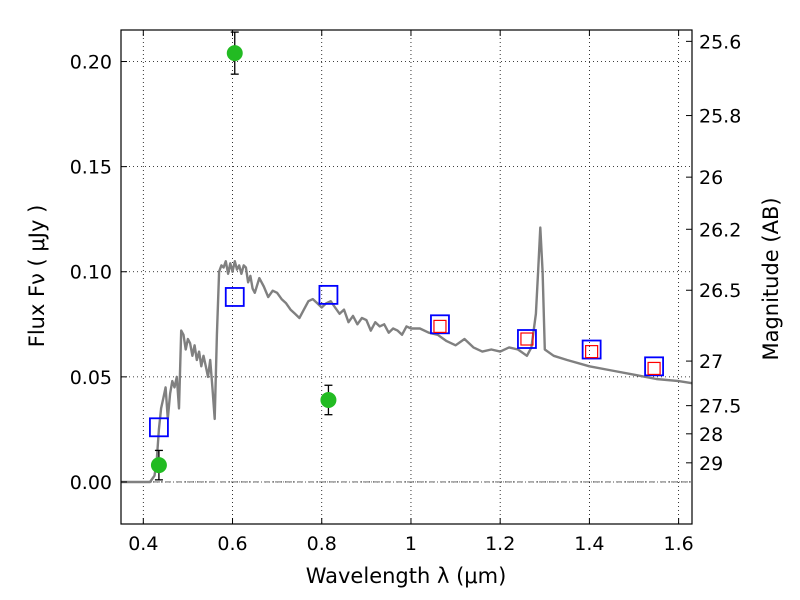 This screenshot has height=600, width=800. What do you see at coordinates (406, 576) in the screenshot?
I see `x-axis-label: Wavelength λ (μm)` at bounding box center [406, 576].